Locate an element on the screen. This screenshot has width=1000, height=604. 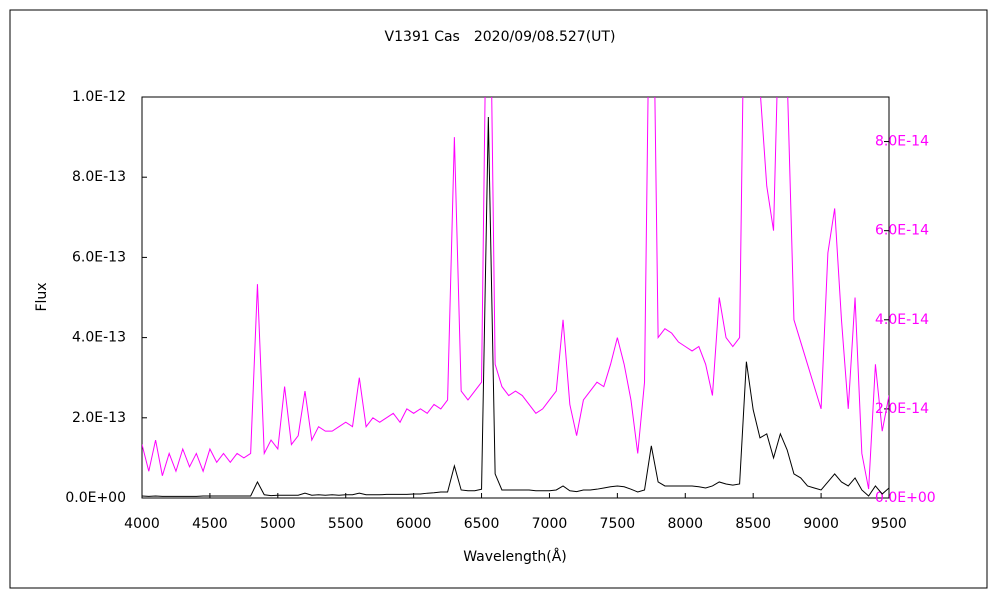
y2-tick-label: 0.0E+00 is located at coordinates (905, 498).